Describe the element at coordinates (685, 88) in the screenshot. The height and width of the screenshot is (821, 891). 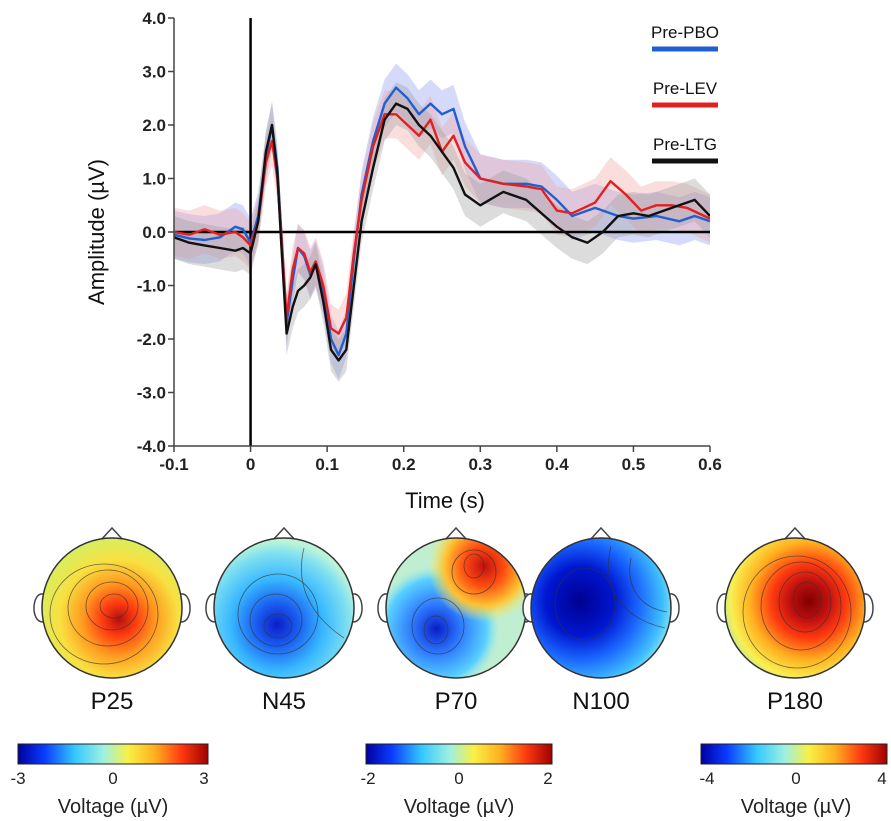
I see `legend-label: Pre-LEV` at that location.